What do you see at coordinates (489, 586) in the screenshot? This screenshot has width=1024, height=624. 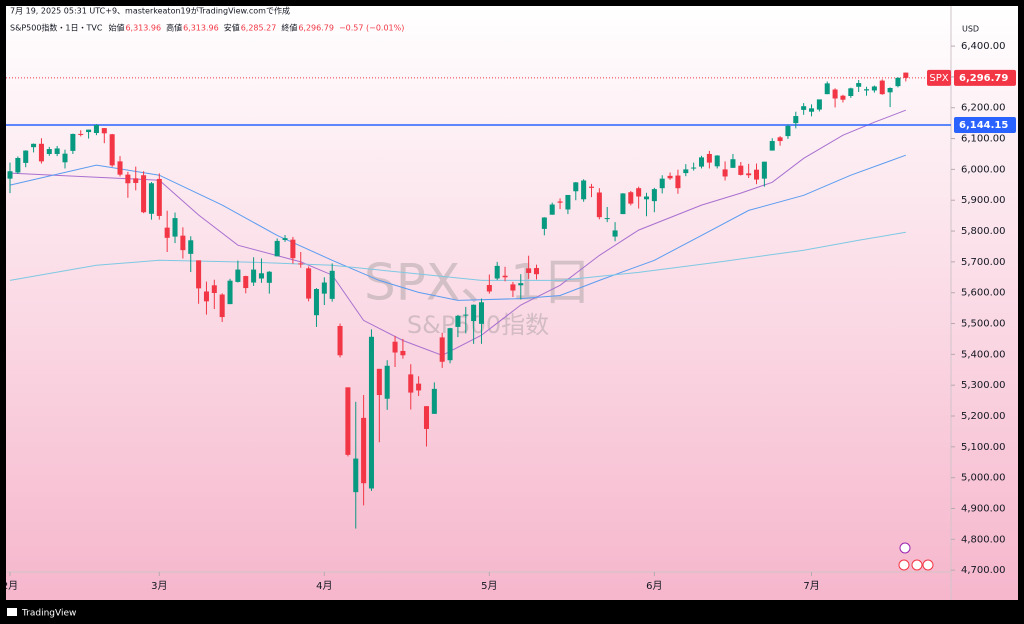 I see `x-tick-label: 5月` at bounding box center [489, 586].